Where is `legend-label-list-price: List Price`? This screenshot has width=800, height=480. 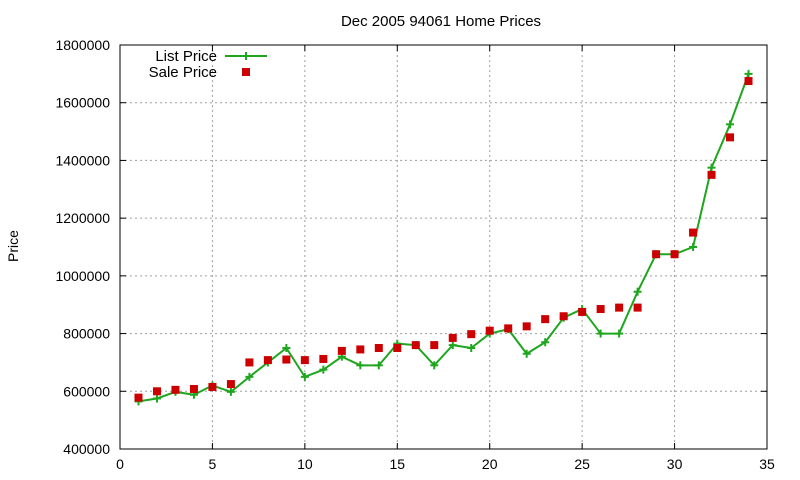 legend-label-list-price: List Price is located at coordinates (186, 56).